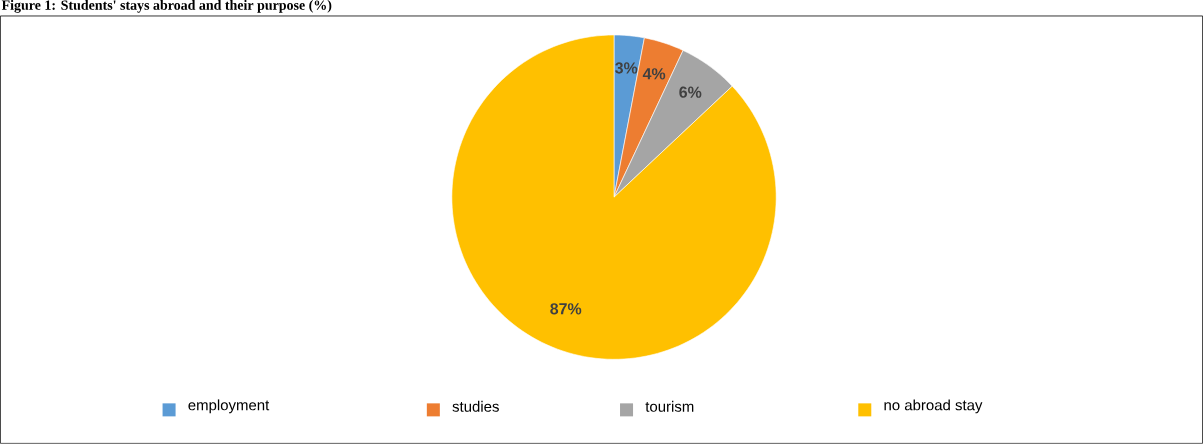 The width and height of the screenshot is (1203, 444). I want to click on data-label: 6%, so click(690, 92).